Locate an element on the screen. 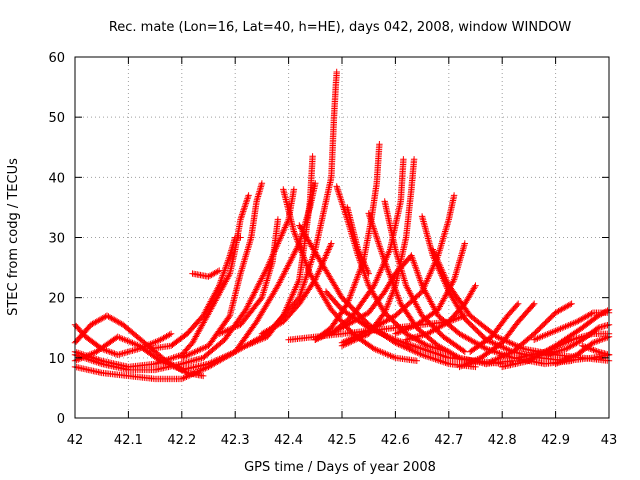 The image size is (640, 480). y-tick-label: 50 is located at coordinates (56, 118).